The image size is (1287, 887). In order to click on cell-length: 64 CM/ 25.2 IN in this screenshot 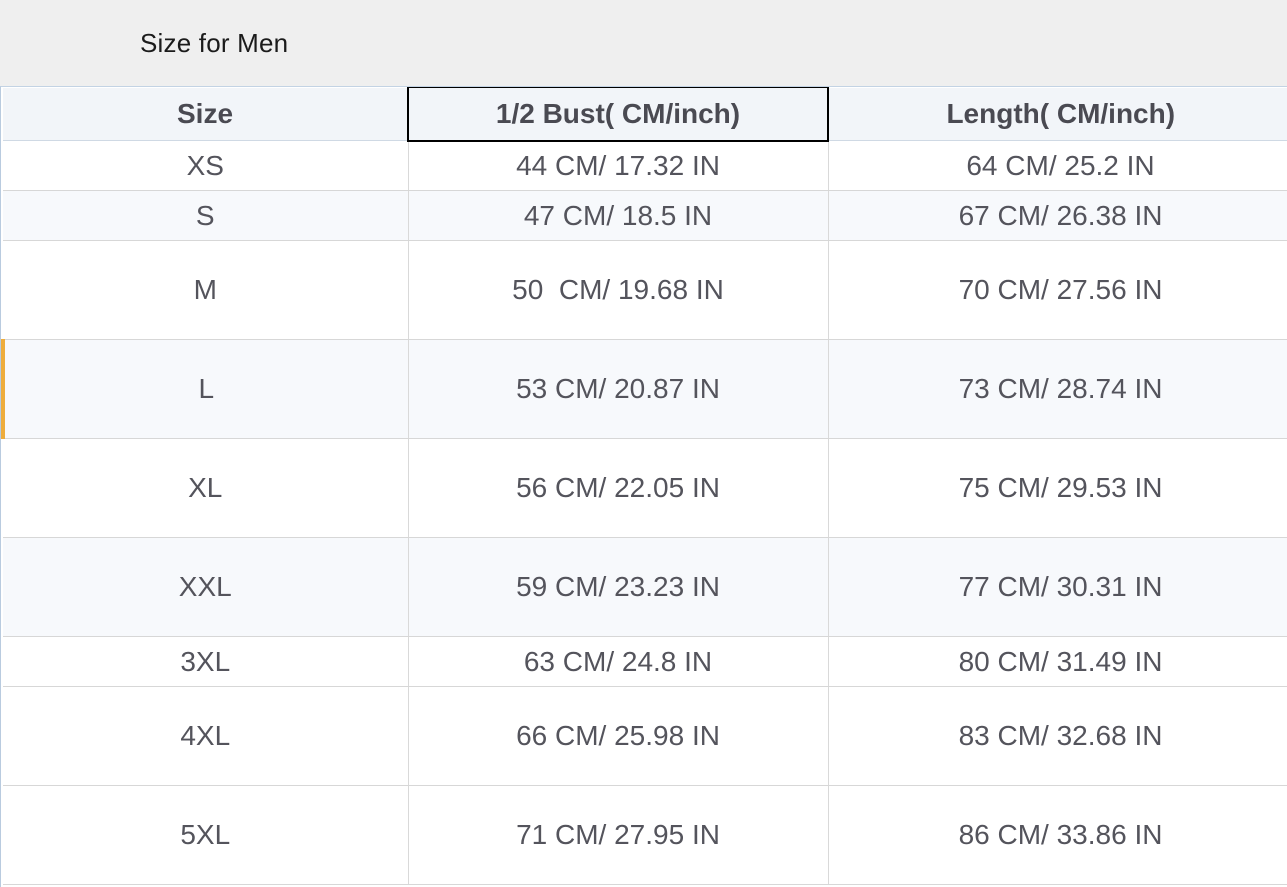, I will do `click(1057, 165)`.